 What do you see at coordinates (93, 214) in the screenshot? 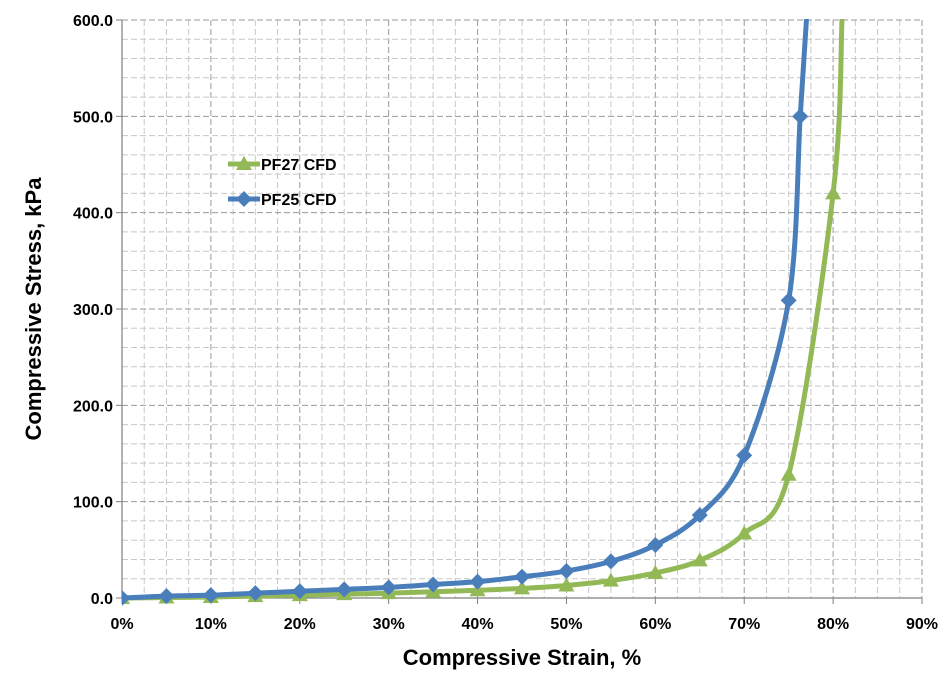
I see `y-tick-label: 400.0` at bounding box center [93, 214].